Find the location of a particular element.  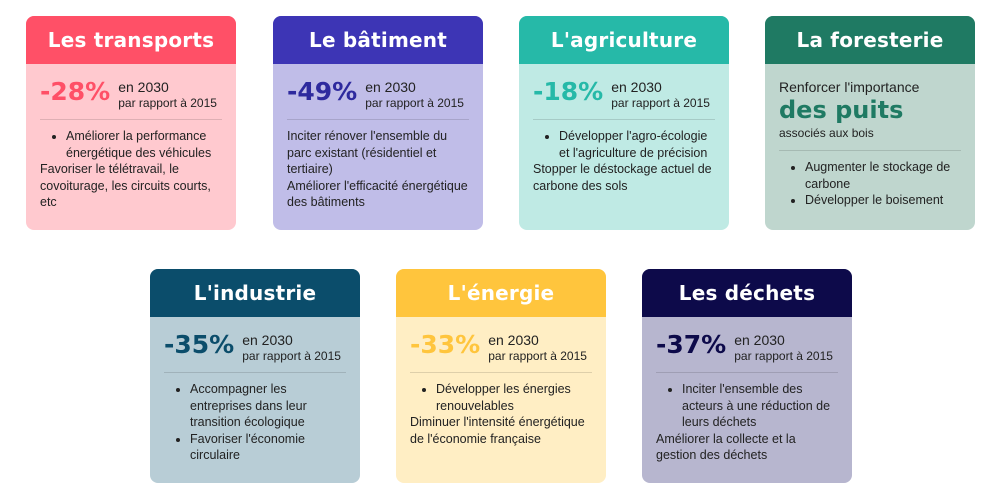

reduction-percent: -33% is located at coordinates (445, 344).